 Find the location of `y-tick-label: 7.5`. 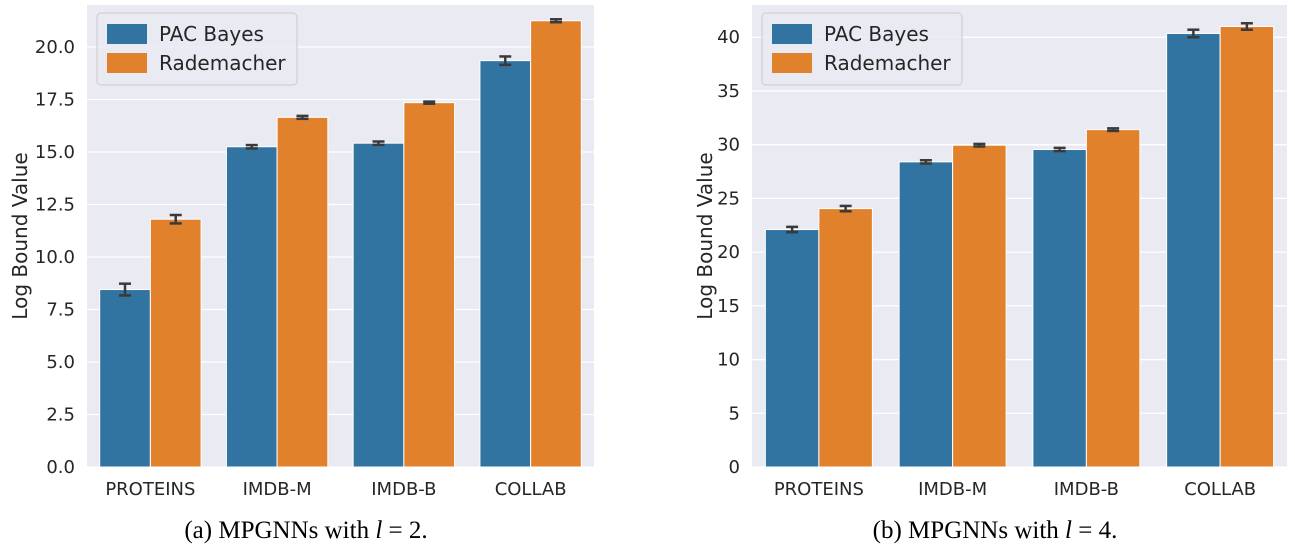

y-tick-label: 7.5 is located at coordinates (60, 310).